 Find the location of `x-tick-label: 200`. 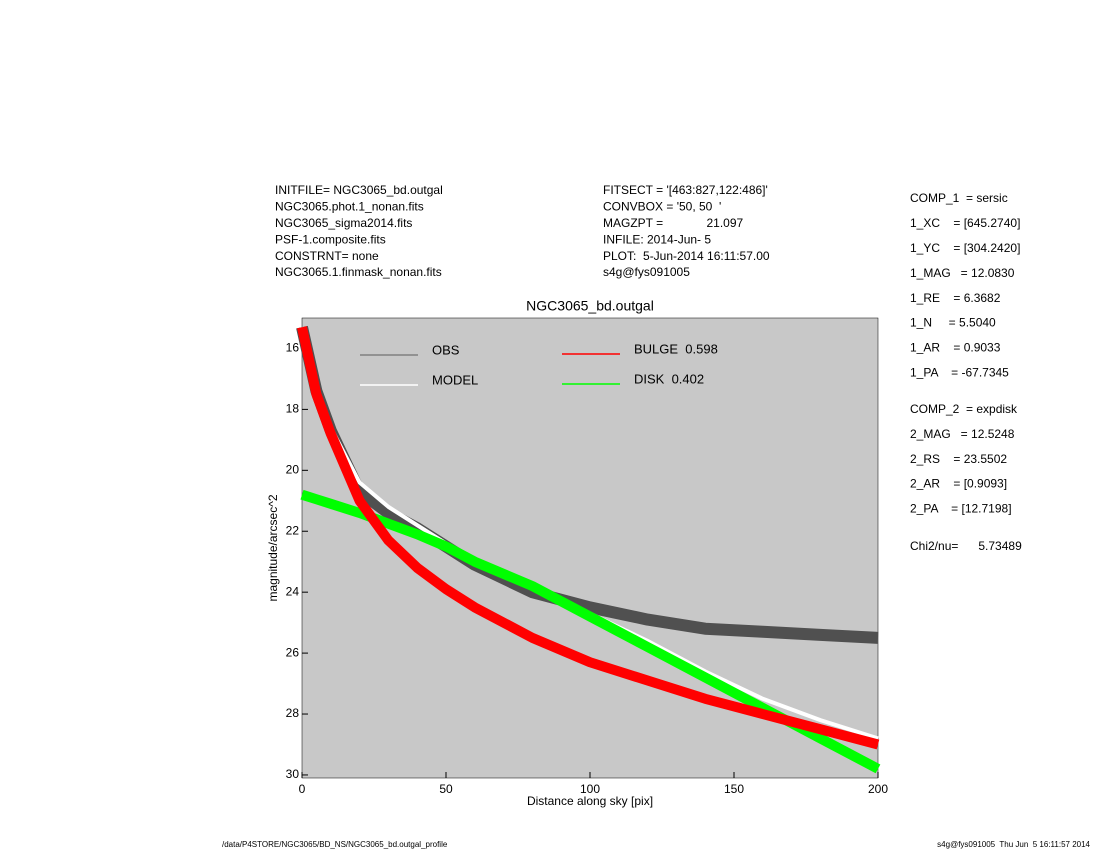

x-tick-label: 200 is located at coordinates (878, 789).